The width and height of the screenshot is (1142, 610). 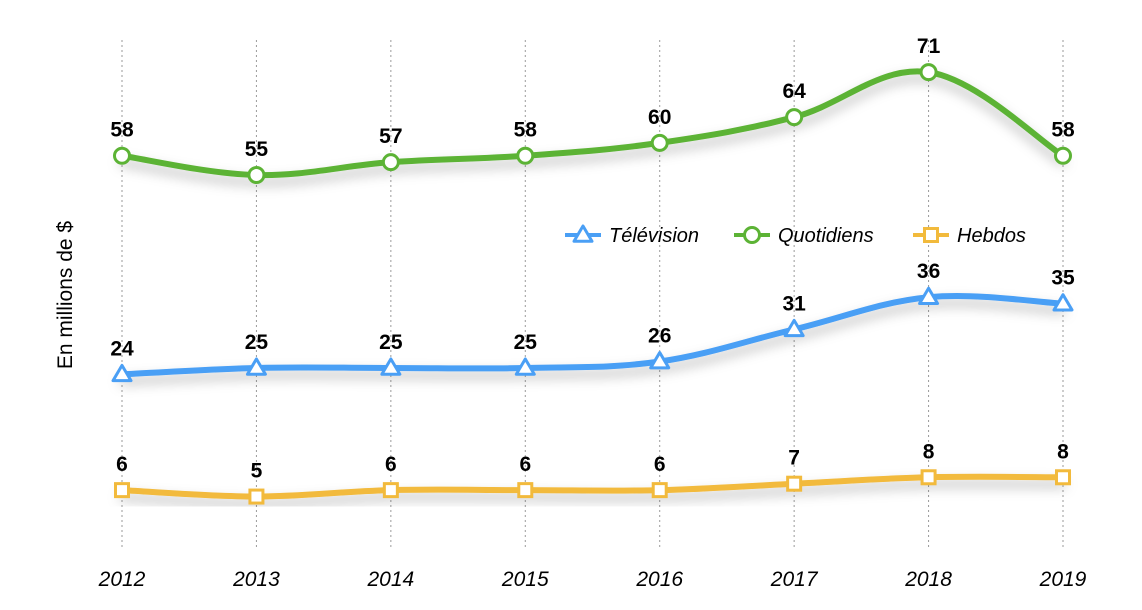 What do you see at coordinates (660, 464) in the screenshot?
I see `data-label-2016: 6` at bounding box center [660, 464].